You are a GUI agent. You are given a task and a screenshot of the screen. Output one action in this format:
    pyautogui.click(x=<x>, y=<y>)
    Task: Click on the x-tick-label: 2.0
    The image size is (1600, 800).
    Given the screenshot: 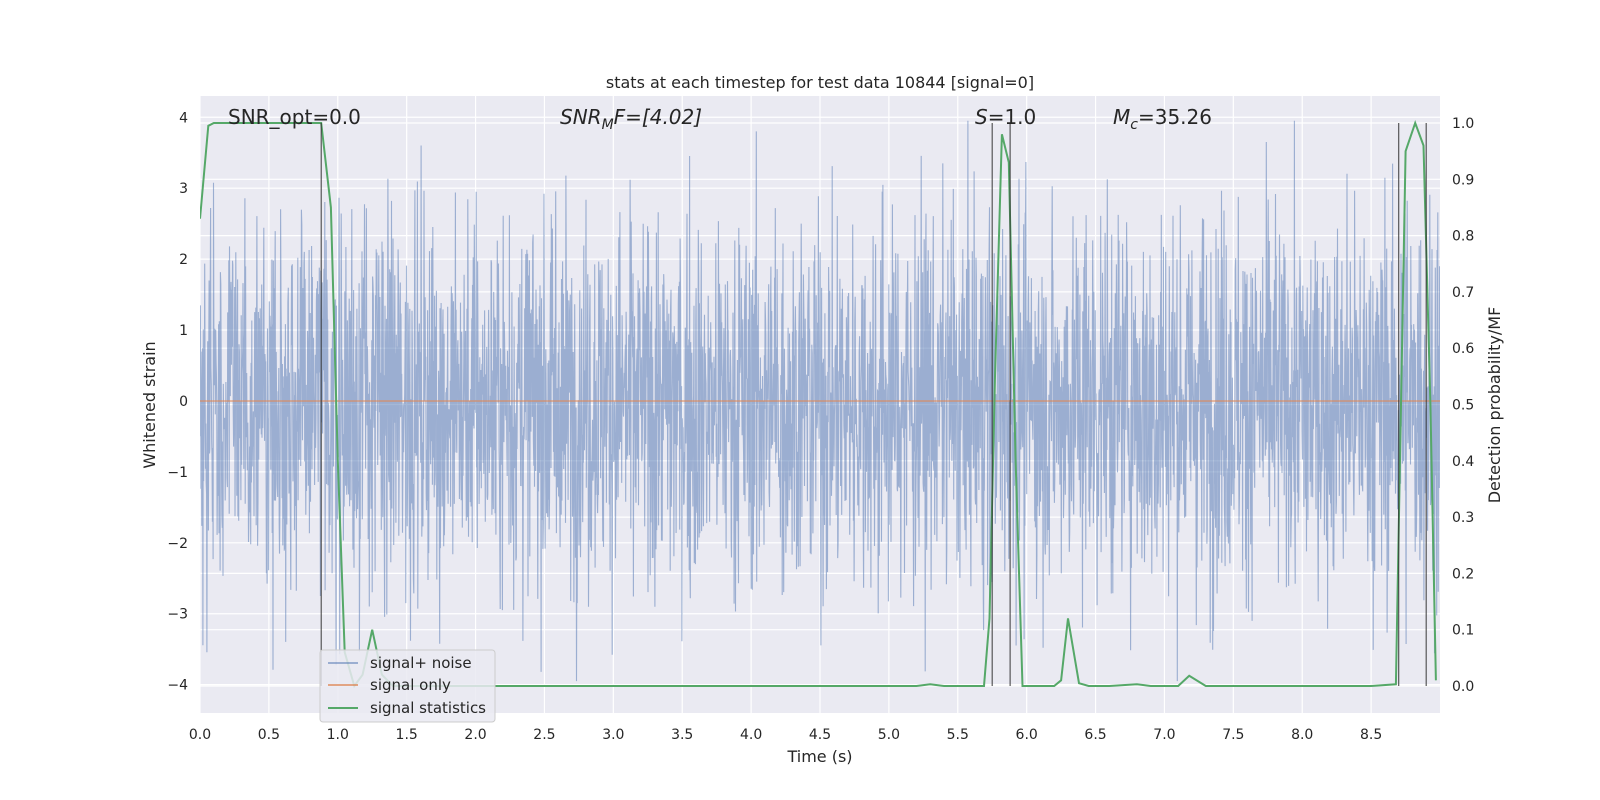 What is the action you would take?
    pyautogui.click(x=475, y=735)
    